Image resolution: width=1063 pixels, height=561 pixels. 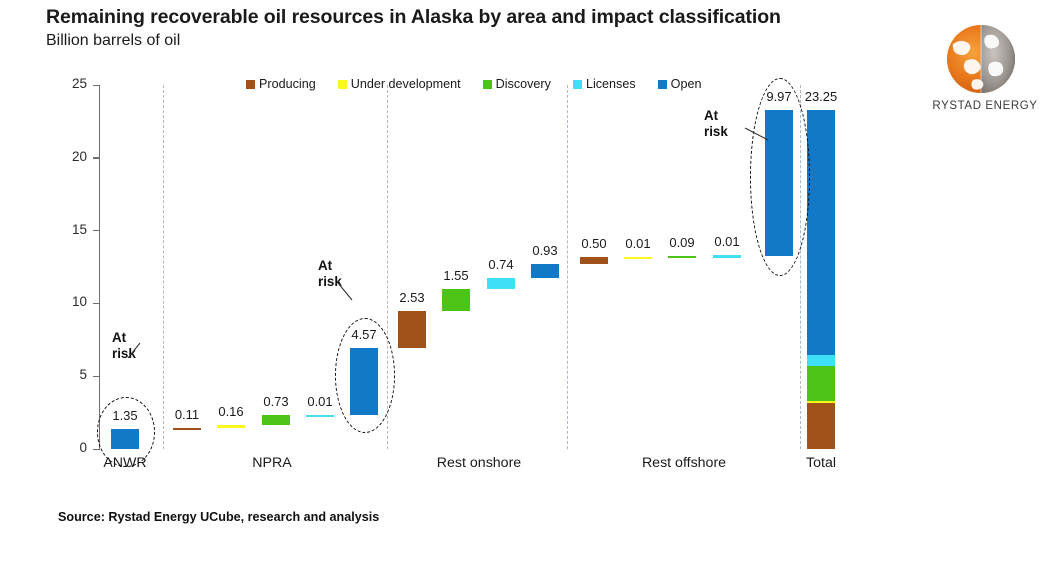 I want to click on legend-item: Producing, so click(x=281, y=84).